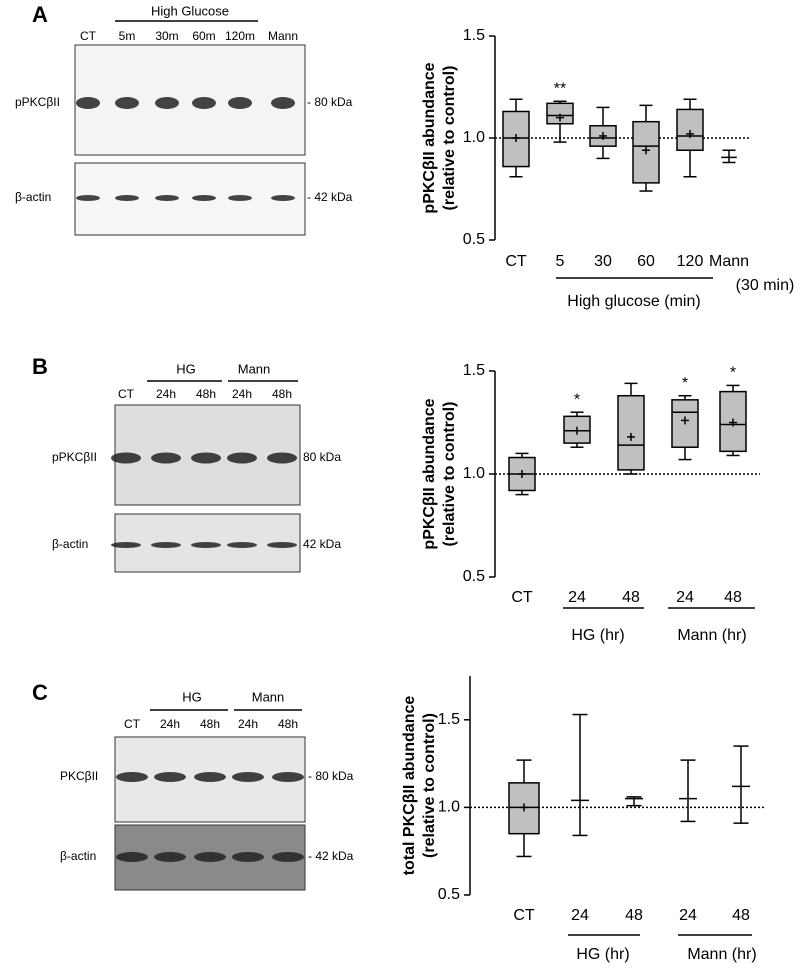  What do you see at coordinates (127, 36) in the screenshot?
I see `lane-label: 5m` at bounding box center [127, 36].